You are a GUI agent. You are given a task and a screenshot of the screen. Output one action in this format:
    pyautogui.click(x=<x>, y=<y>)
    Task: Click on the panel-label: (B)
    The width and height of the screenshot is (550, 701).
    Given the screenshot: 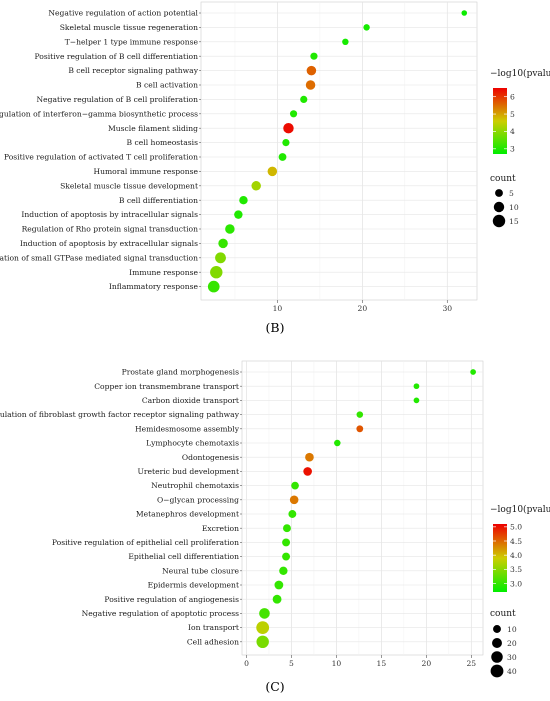 What is the action you would take?
    pyautogui.click(x=275, y=327)
    